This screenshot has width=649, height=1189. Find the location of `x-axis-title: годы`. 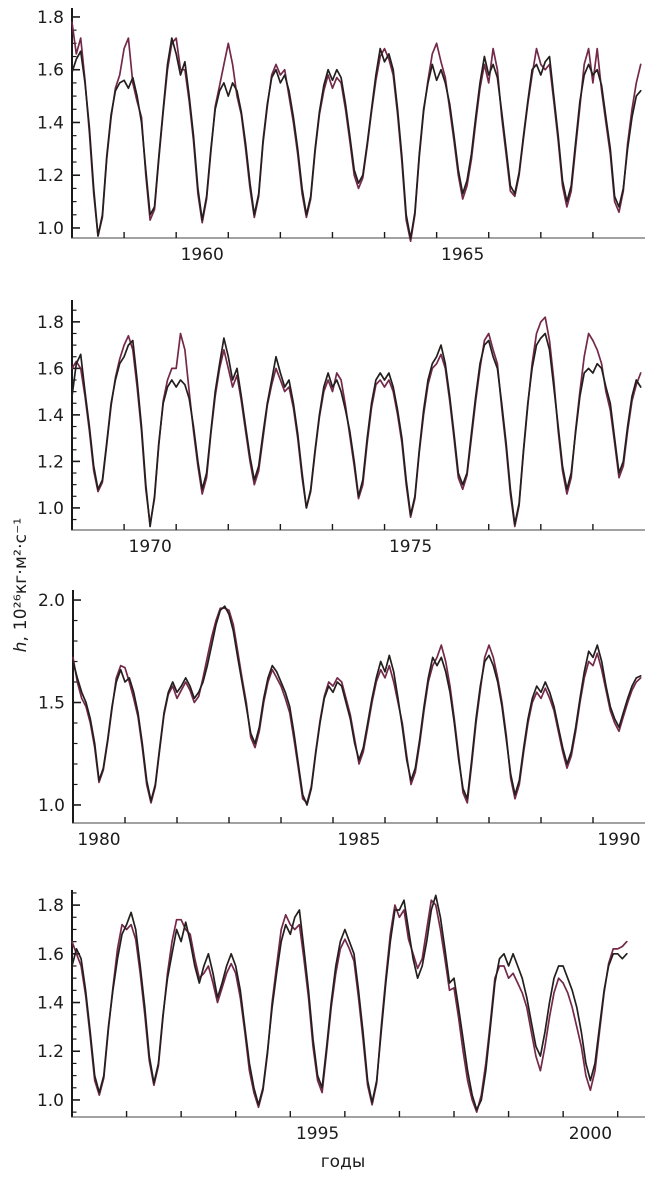

x-axis-title: годы is located at coordinates (343, 1162).